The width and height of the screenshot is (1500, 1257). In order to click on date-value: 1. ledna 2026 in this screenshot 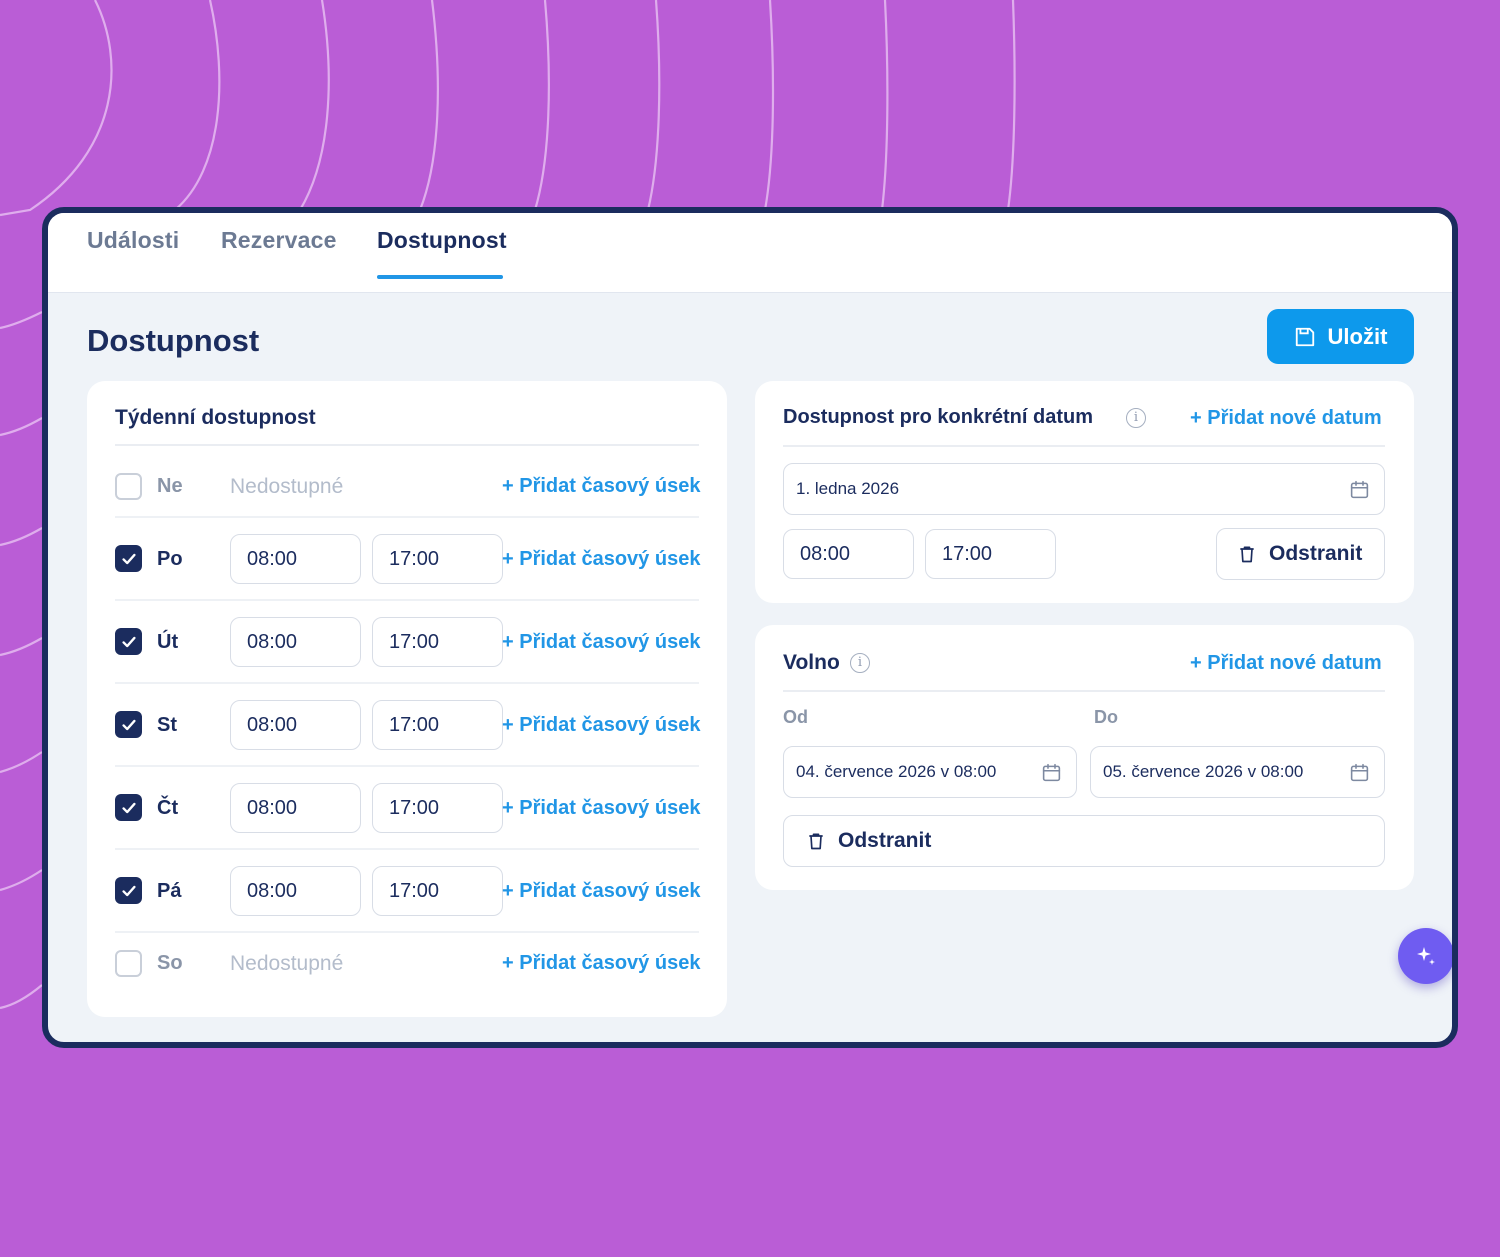, I will do `click(848, 488)`.